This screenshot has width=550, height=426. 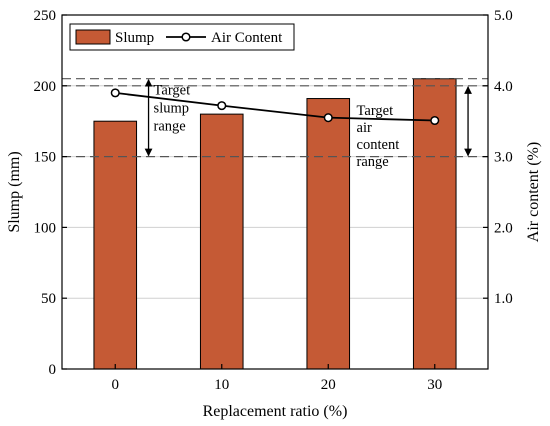 I want to click on y2-tick-label: 5.0, so click(x=503, y=16).